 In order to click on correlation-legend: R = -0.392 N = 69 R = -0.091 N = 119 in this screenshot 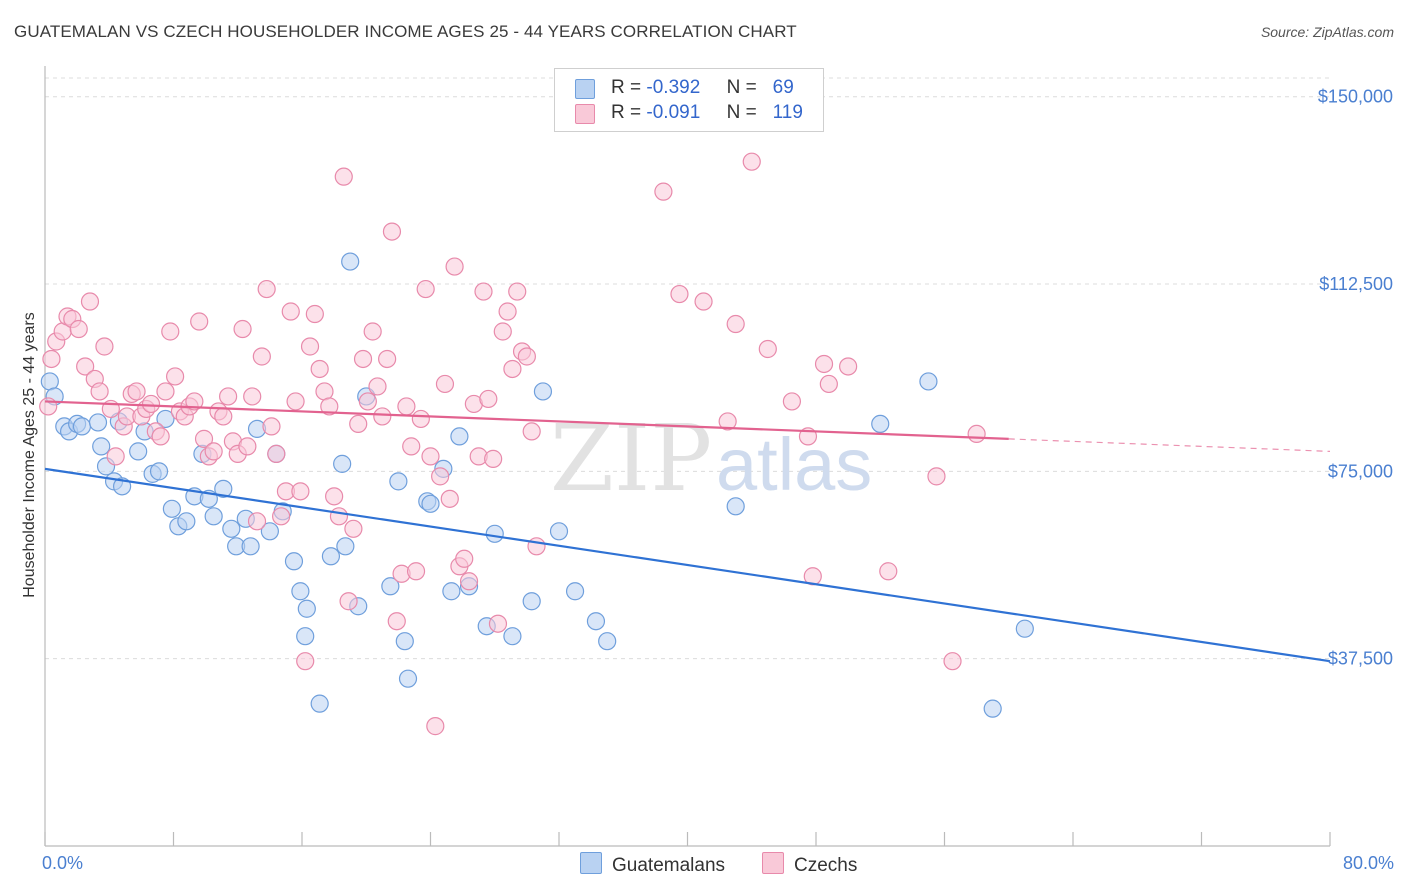, I will do `click(689, 100)`.